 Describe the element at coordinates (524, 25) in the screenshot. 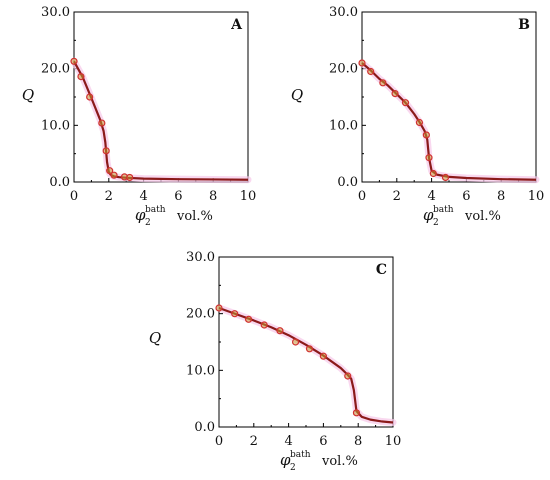

I see `panel-letter: B` at that location.